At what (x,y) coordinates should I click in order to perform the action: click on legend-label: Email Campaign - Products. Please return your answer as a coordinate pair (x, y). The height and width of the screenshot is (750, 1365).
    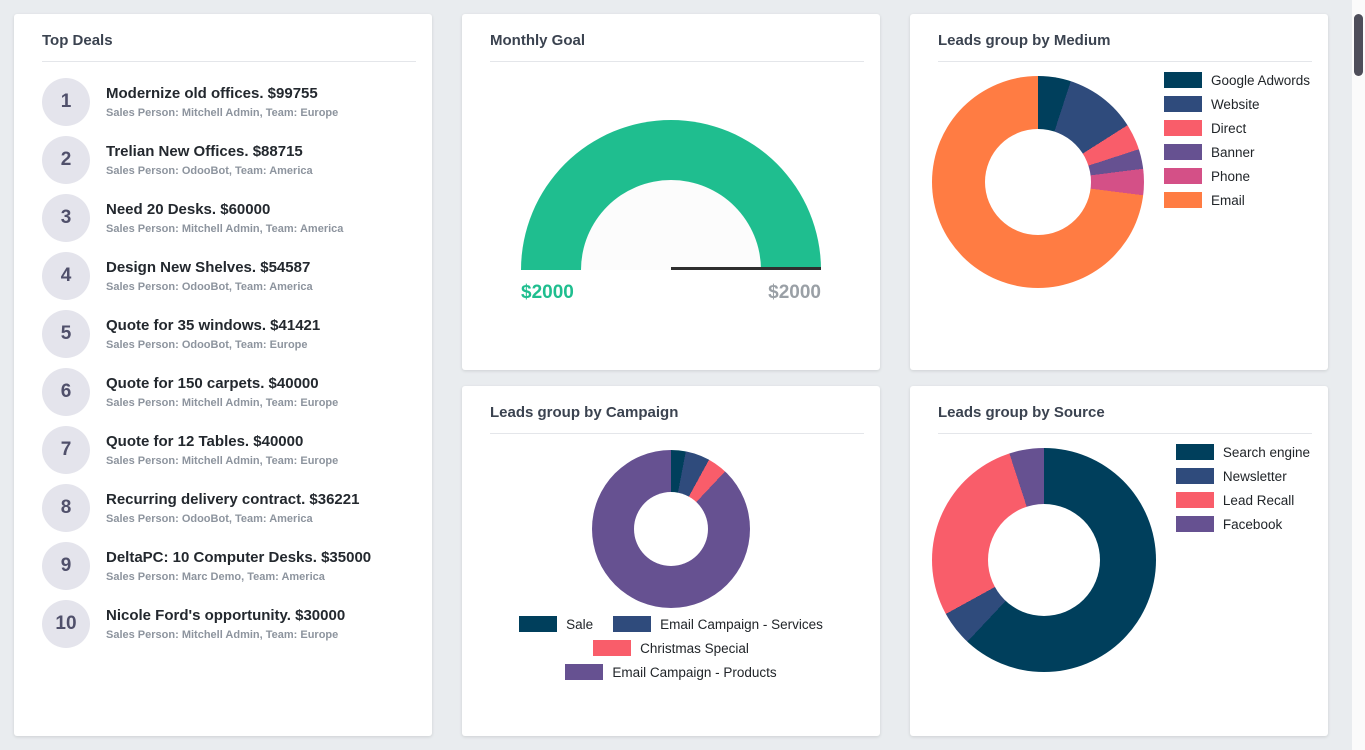
    Looking at the image, I should click on (694, 672).